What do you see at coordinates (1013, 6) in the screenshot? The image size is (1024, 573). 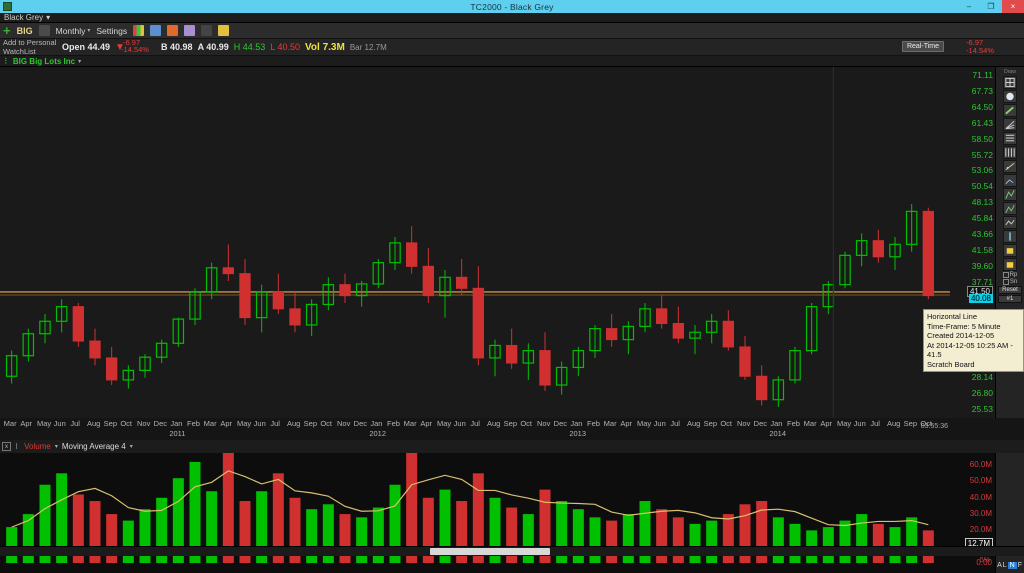 I see `close-button: ×` at bounding box center [1013, 6].